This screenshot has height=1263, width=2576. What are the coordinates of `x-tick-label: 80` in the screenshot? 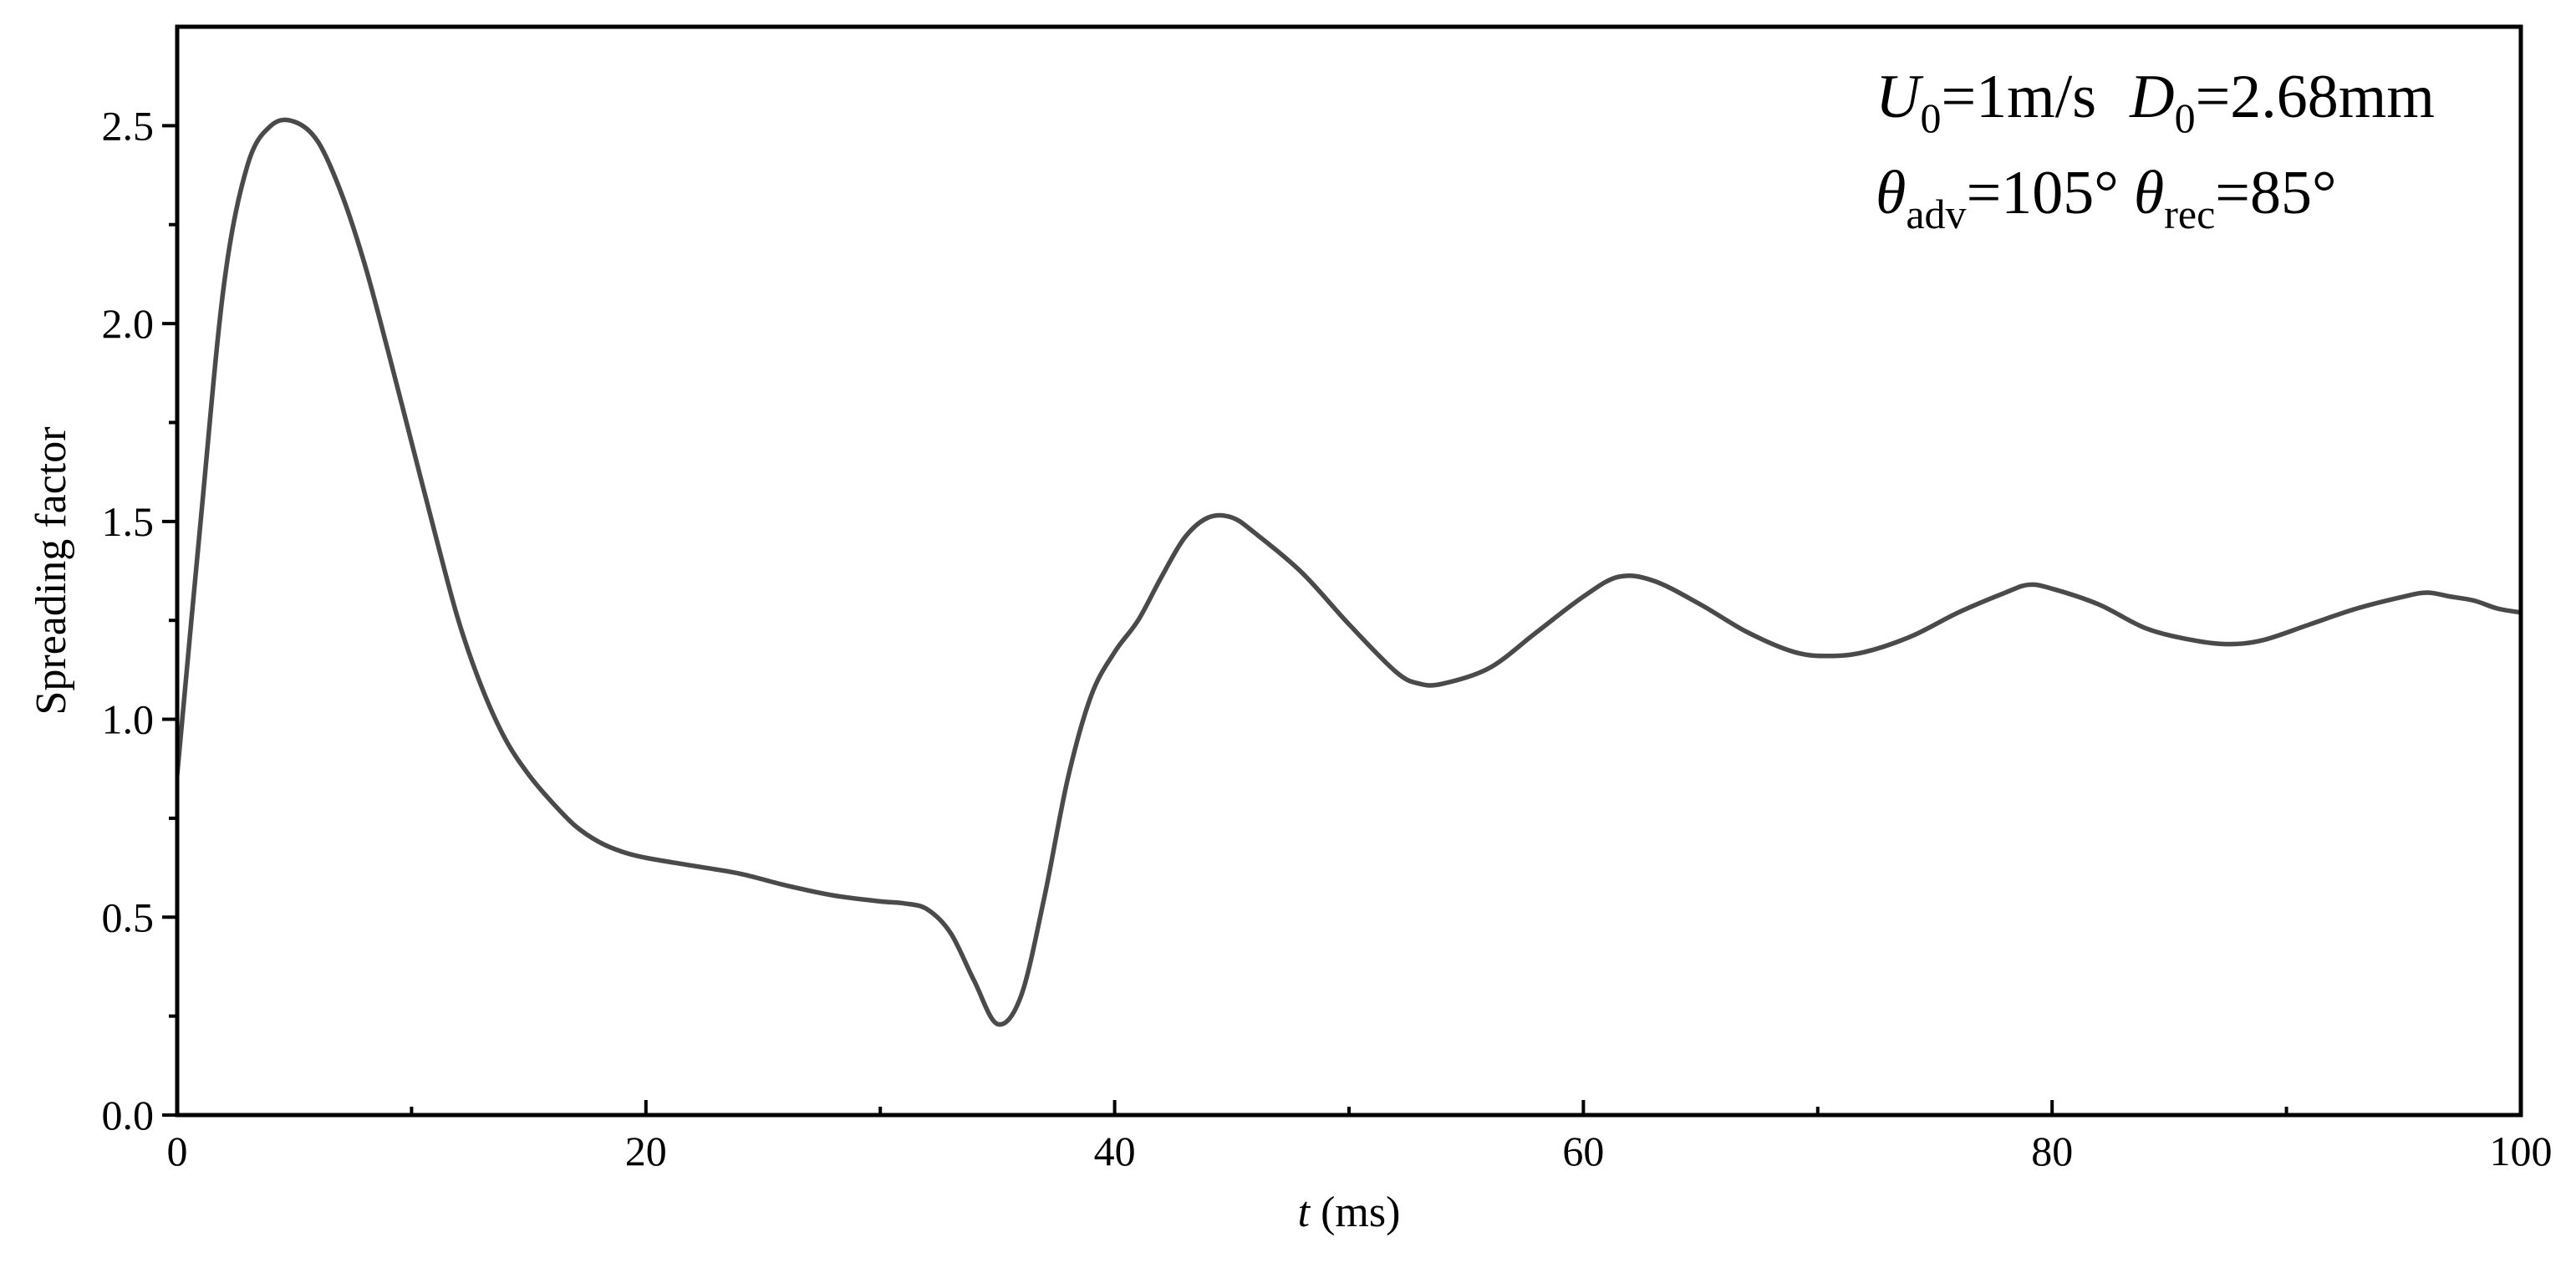 It's located at (2052, 1151).